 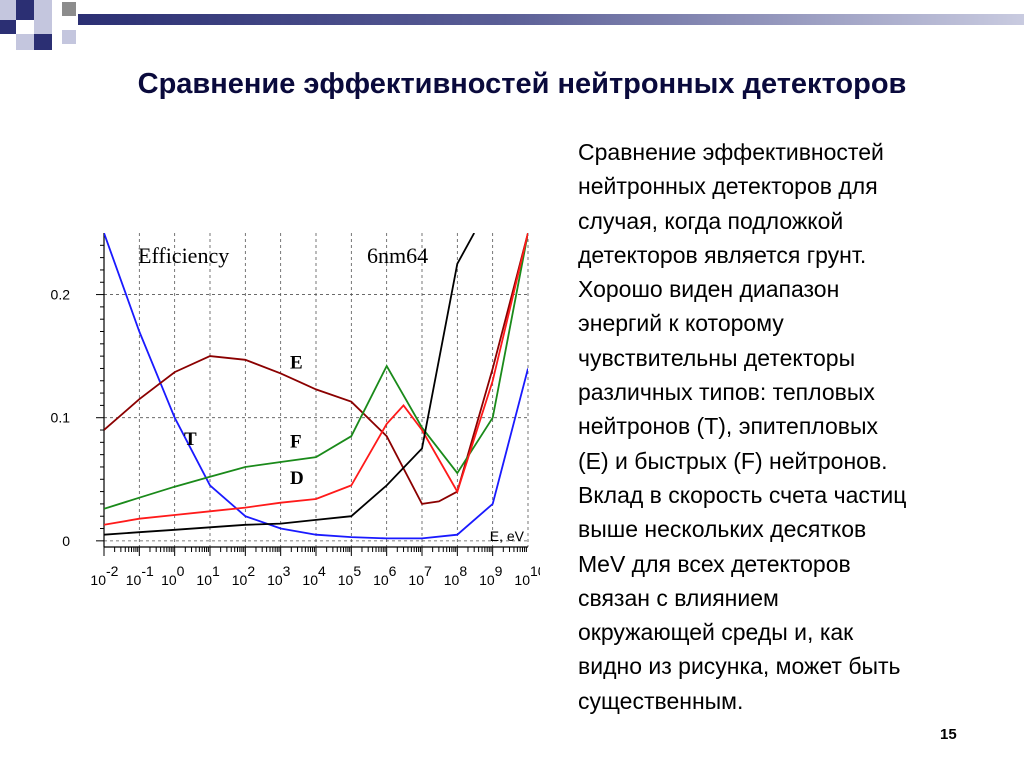 I want to click on x-tick-exponent: -2, so click(x=112, y=571).